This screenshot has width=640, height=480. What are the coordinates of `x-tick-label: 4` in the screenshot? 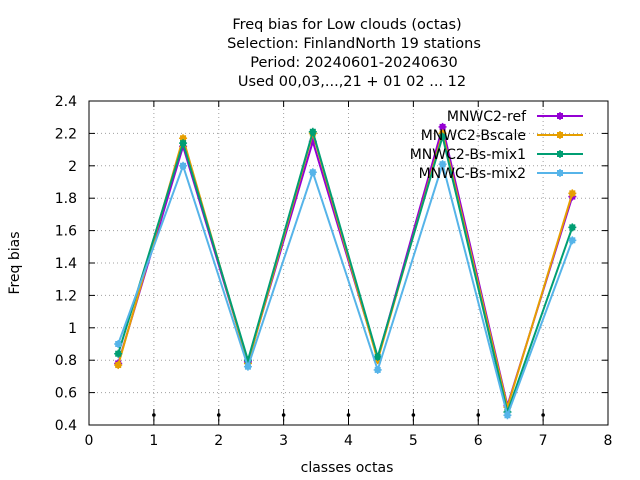 It's located at (348, 441).